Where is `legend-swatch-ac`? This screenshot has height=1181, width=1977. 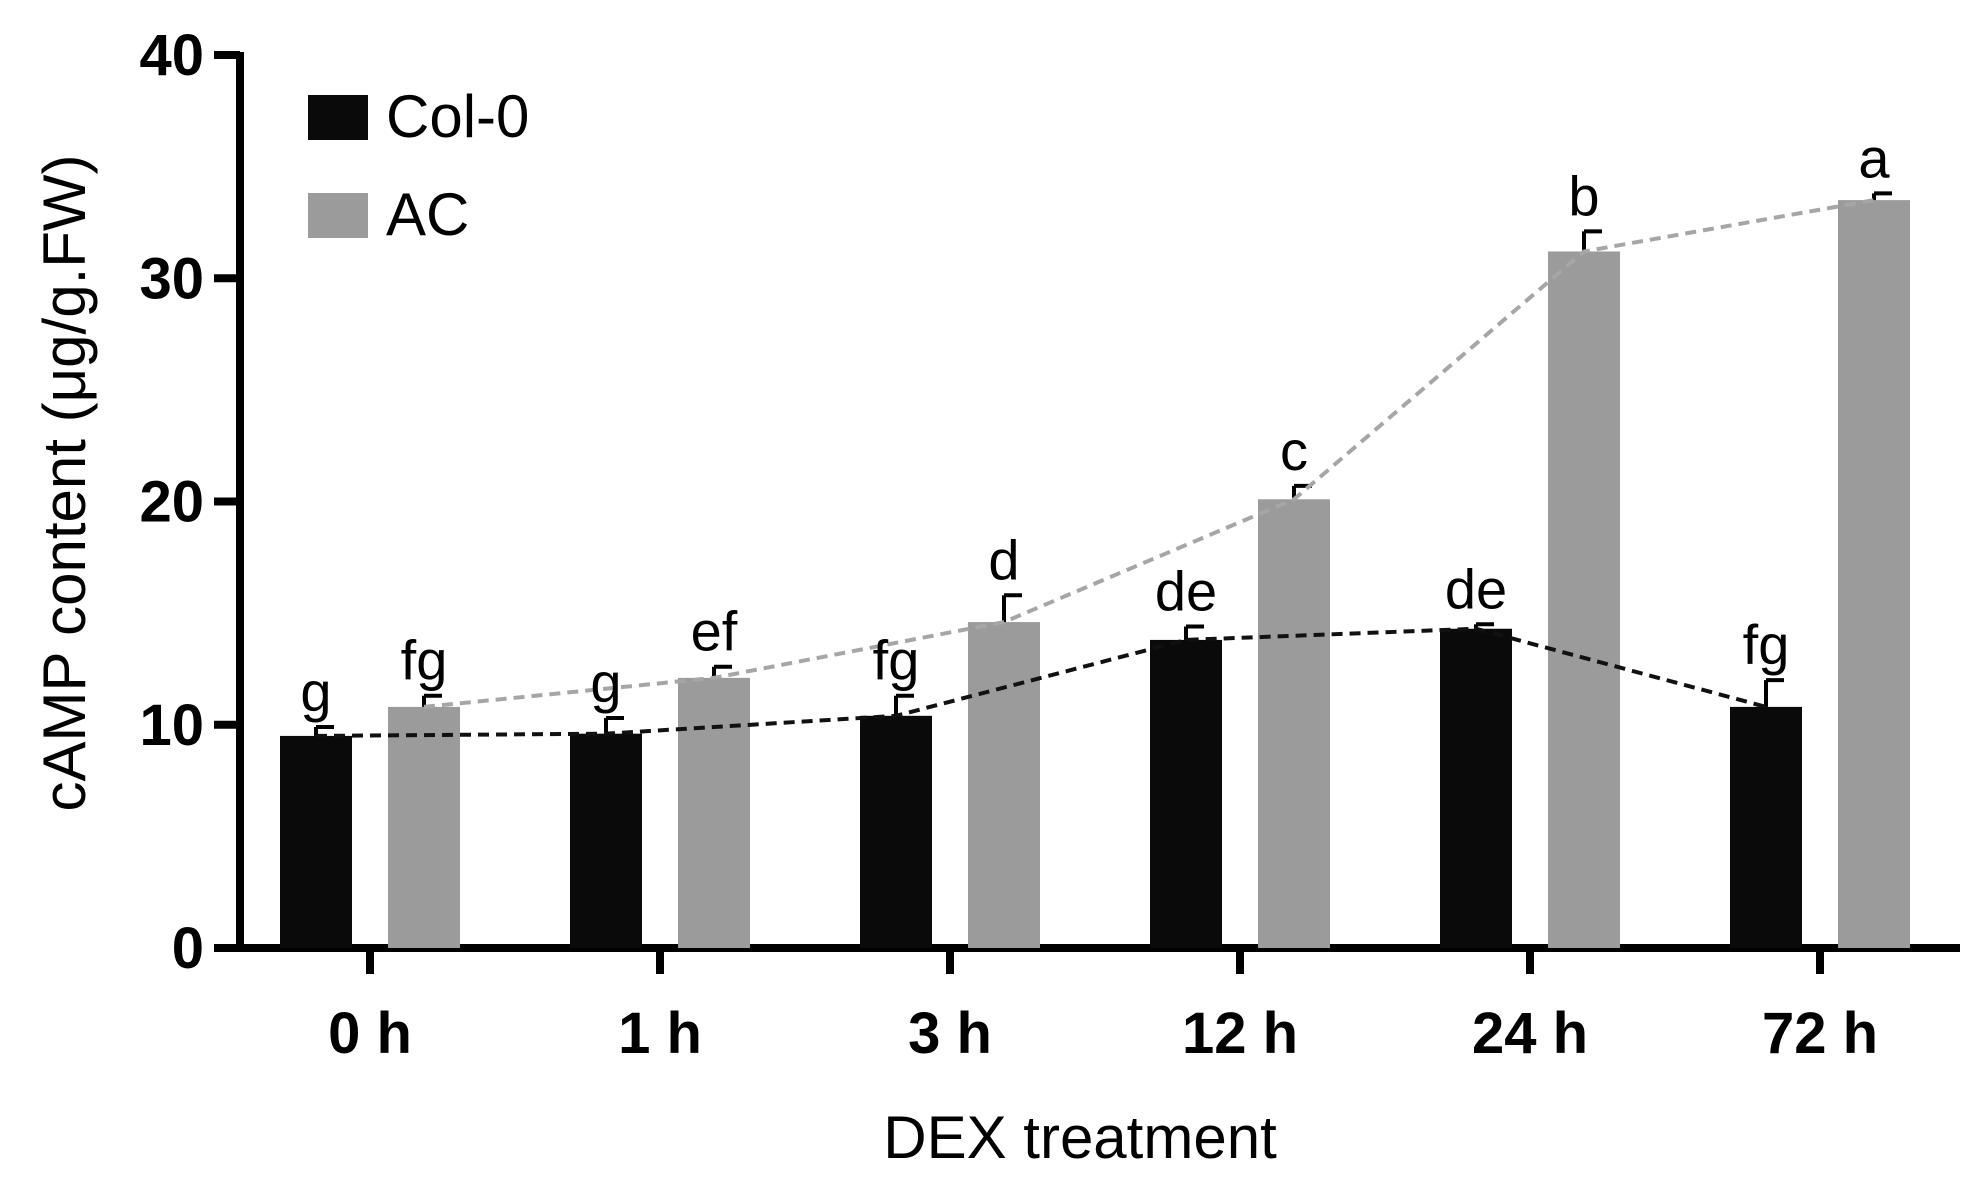
legend-swatch-ac is located at coordinates (338, 215).